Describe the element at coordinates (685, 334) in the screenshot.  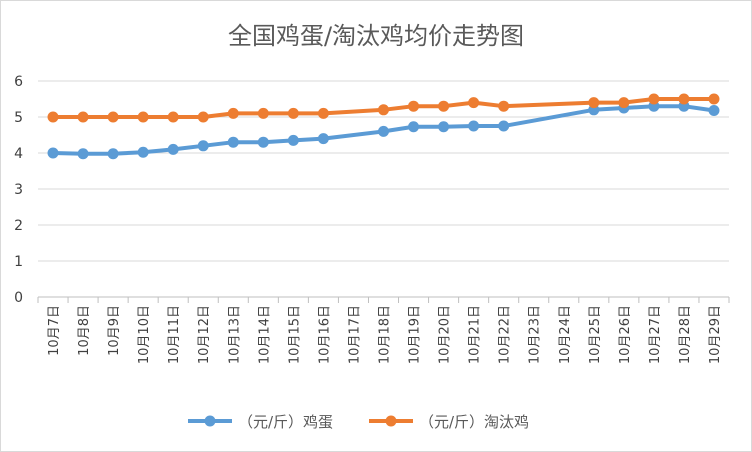
I see `x-tick-label: 10月28日` at that location.